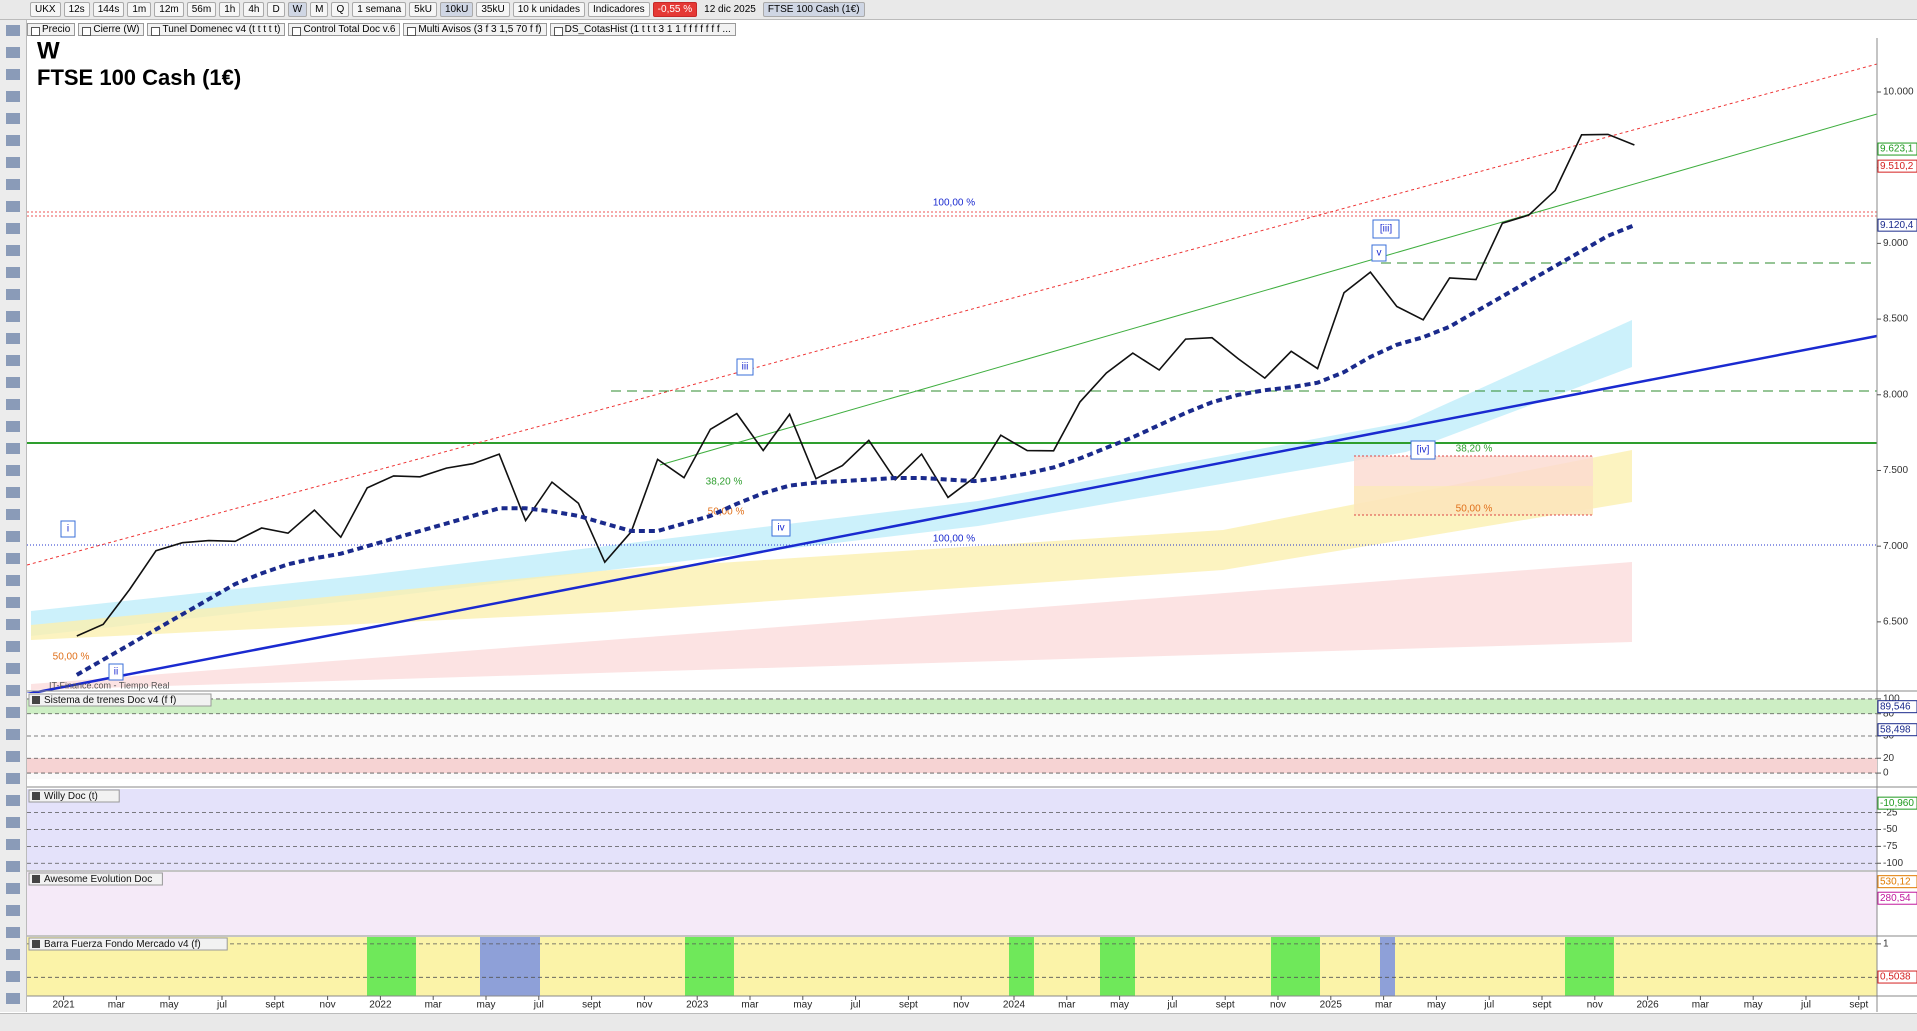 The height and width of the screenshot is (1031, 1917). Describe the element at coordinates (45, 9) in the screenshot. I see `symbol: UKX` at that location.